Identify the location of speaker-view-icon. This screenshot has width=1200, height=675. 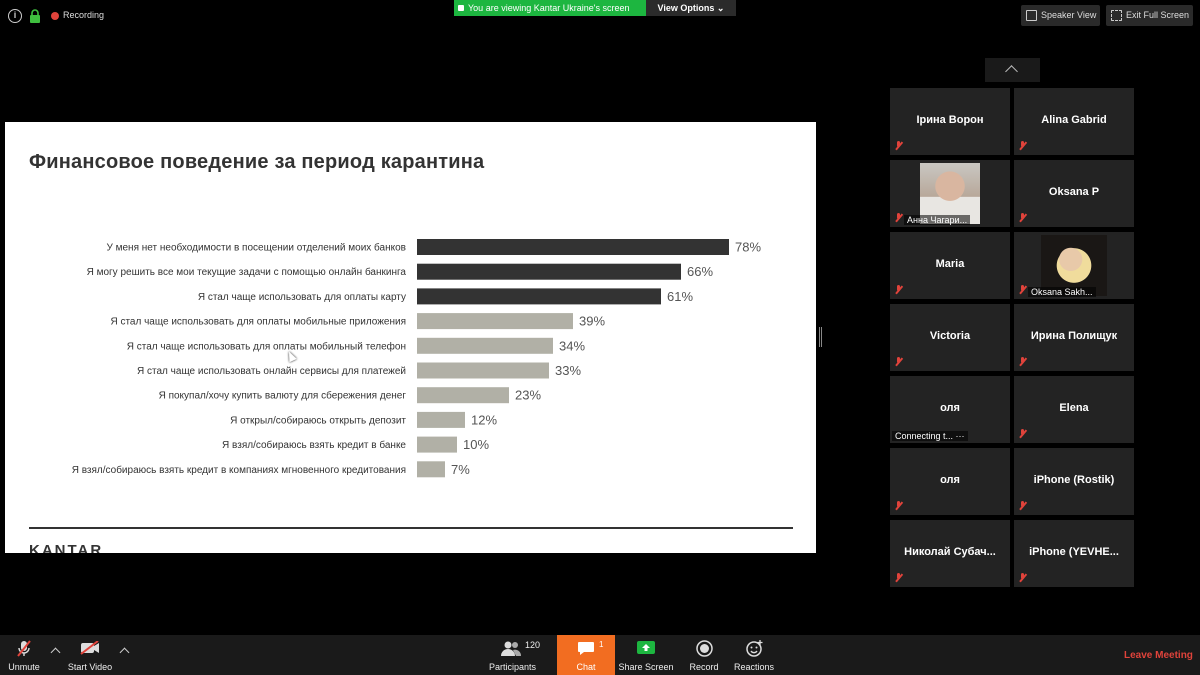
(1031, 15).